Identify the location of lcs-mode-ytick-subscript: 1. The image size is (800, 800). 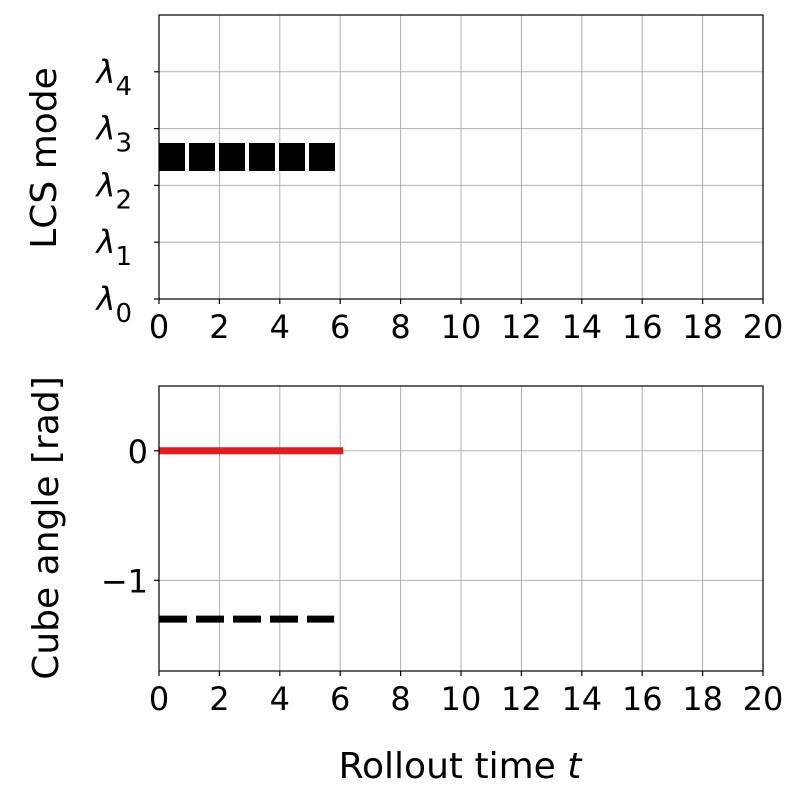
(123, 257).